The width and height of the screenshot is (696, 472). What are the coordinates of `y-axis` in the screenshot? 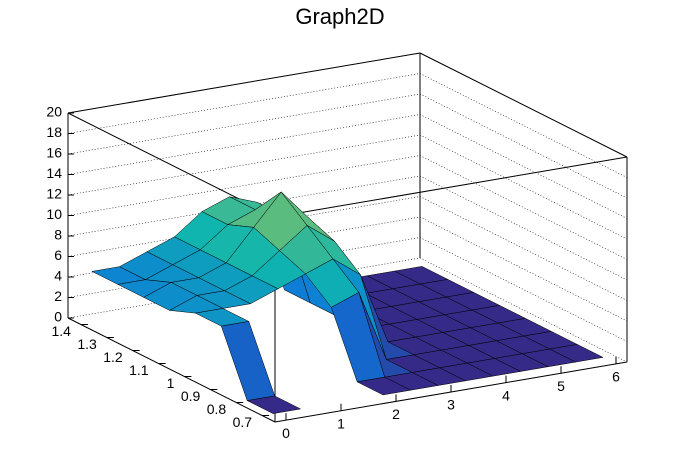 It's located at (171, 370).